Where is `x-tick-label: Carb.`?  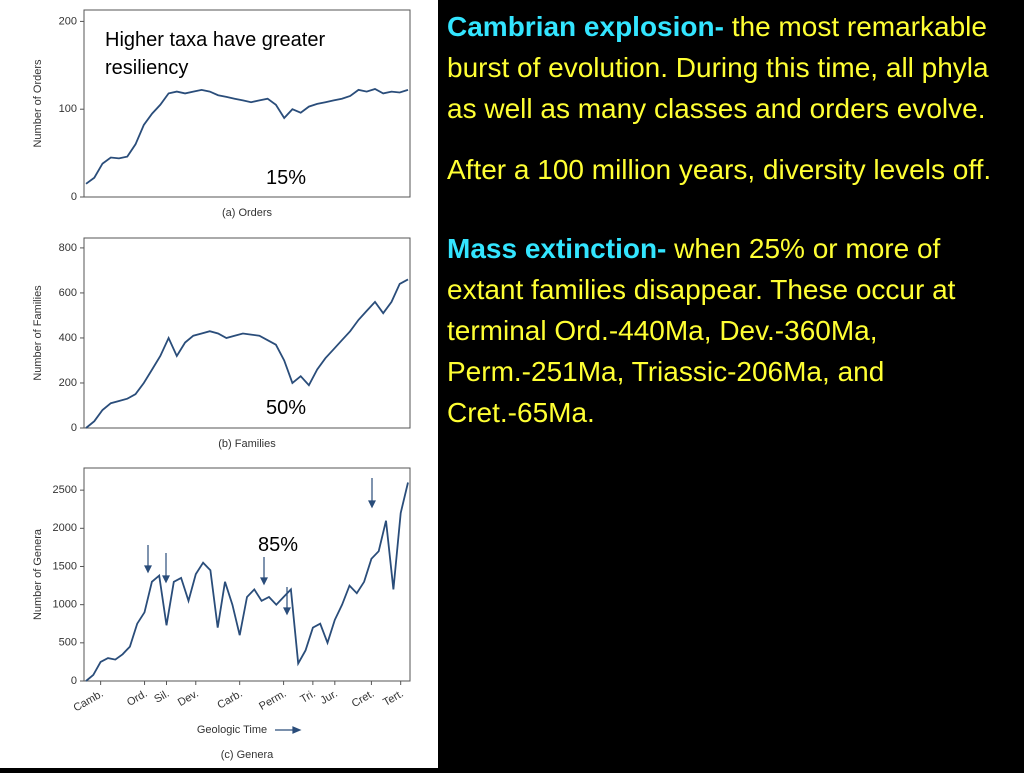 x-tick-label: Carb. is located at coordinates (229, 700).